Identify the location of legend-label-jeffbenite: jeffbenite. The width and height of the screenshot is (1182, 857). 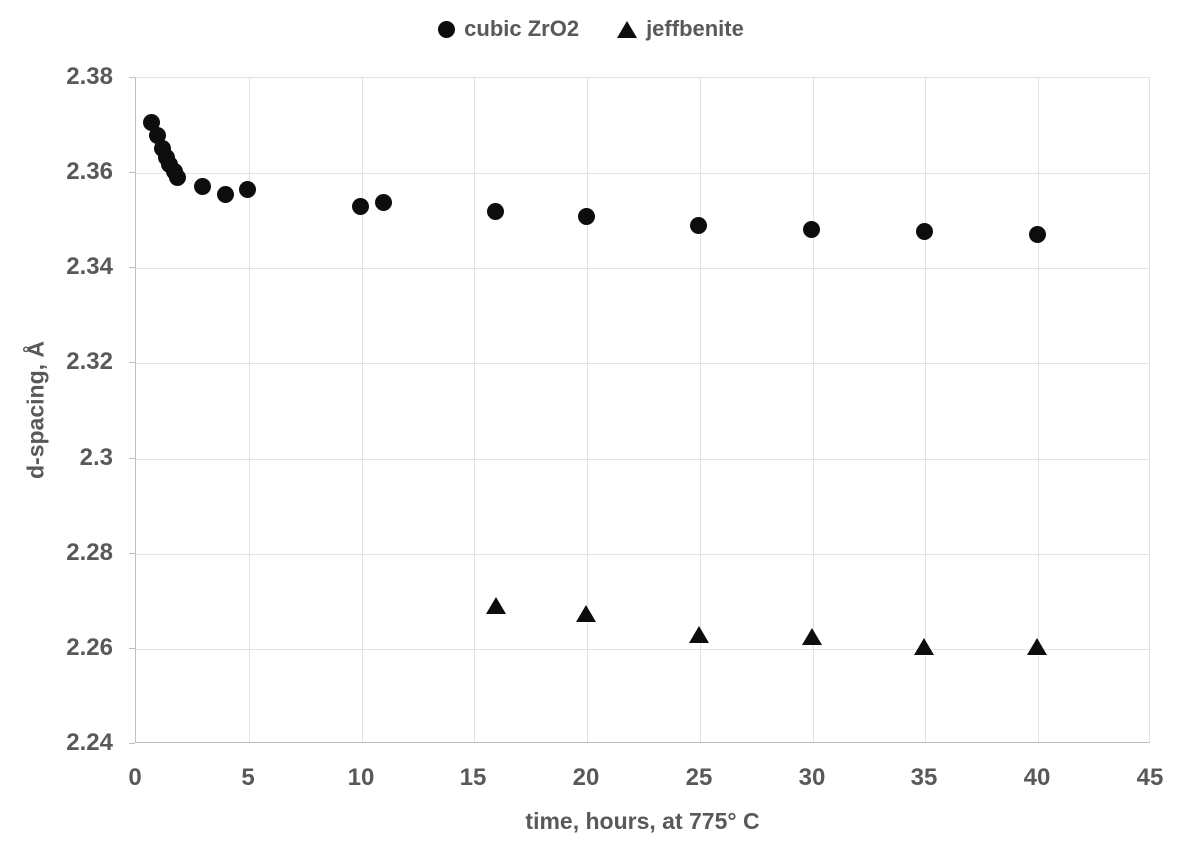
(695, 28).